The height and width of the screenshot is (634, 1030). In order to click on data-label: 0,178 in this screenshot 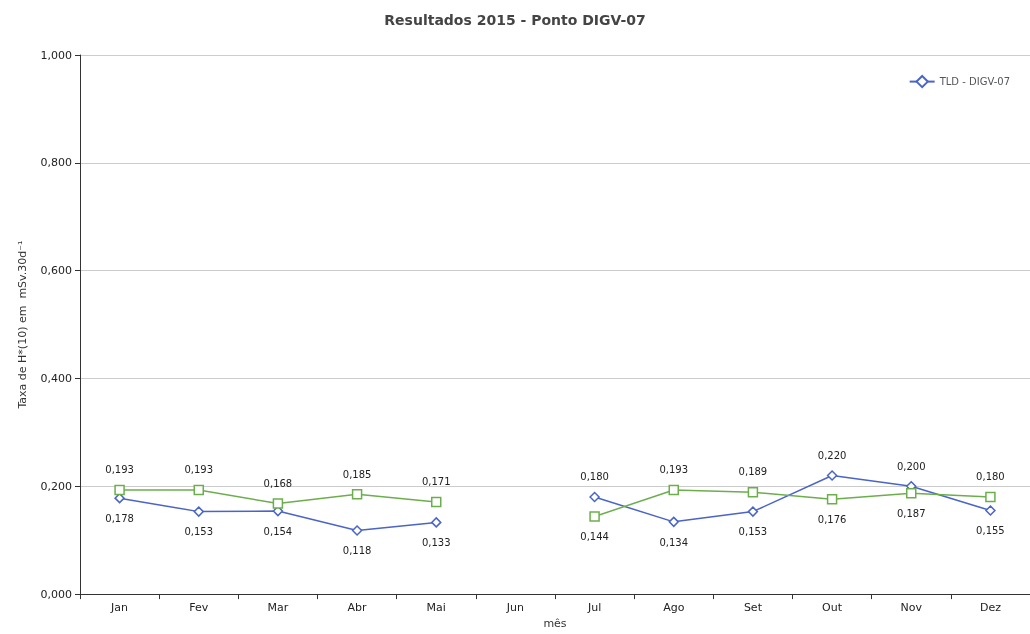, I will do `click(119, 518)`.